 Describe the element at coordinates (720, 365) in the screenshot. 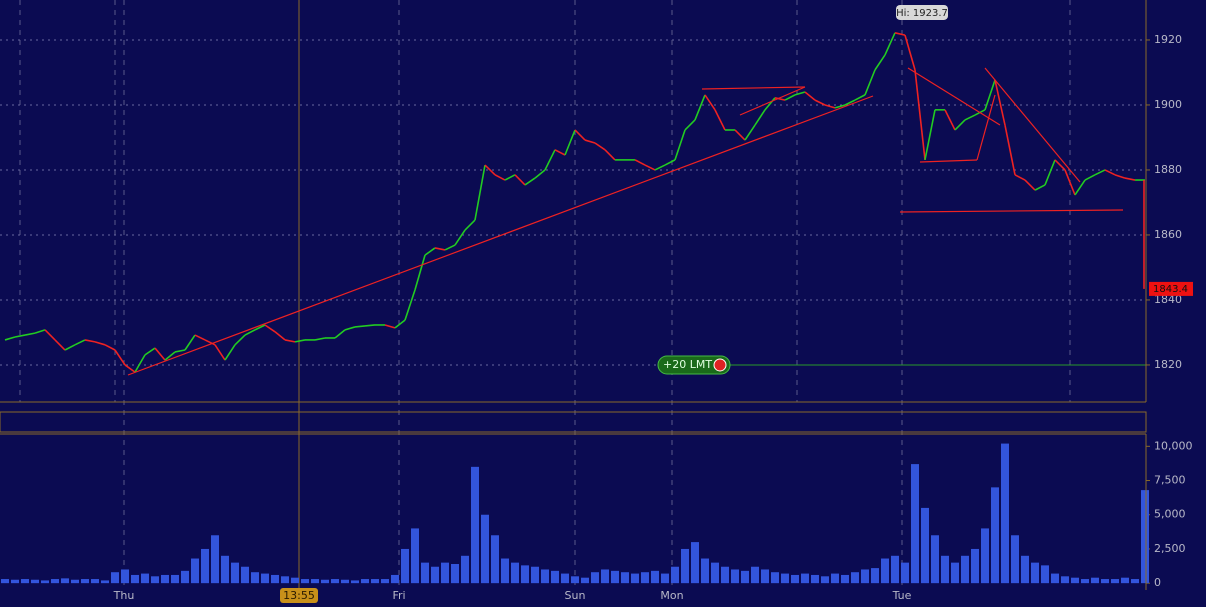

I see `order-cancel` at that location.